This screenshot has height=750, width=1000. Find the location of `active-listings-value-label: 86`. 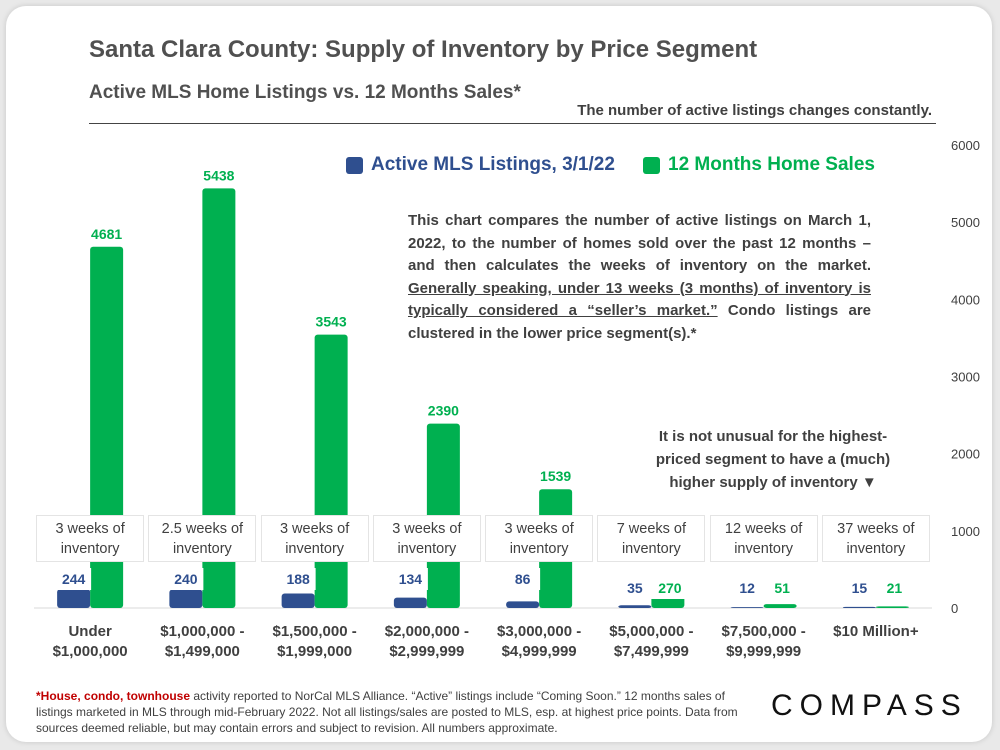

active-listings-value-label: 86 is located at coordinates (523, 579).